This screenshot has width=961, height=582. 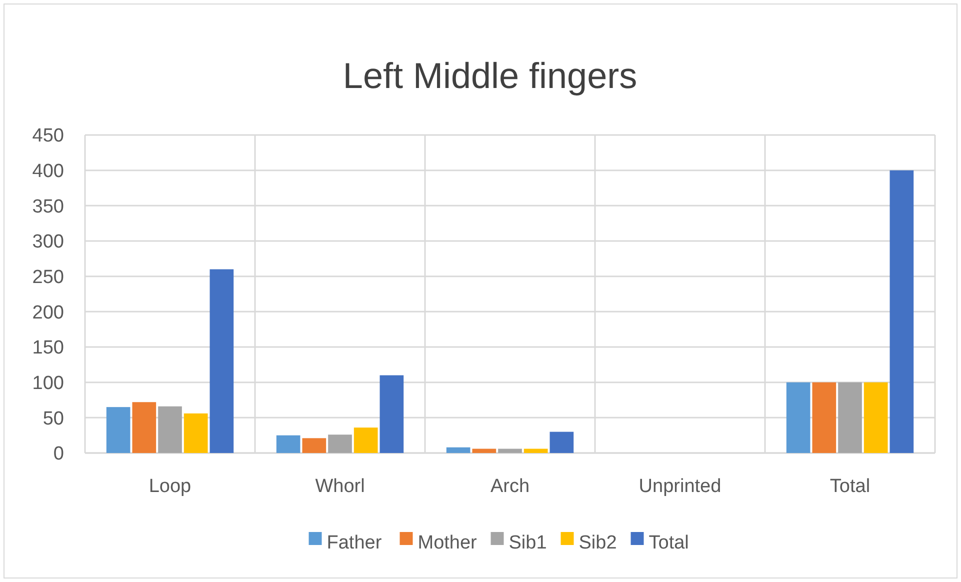 What do you see at coordinates (48, 207) in the screenshot?
I see `y-tick-label: 350` at bounding box center [48, 207].